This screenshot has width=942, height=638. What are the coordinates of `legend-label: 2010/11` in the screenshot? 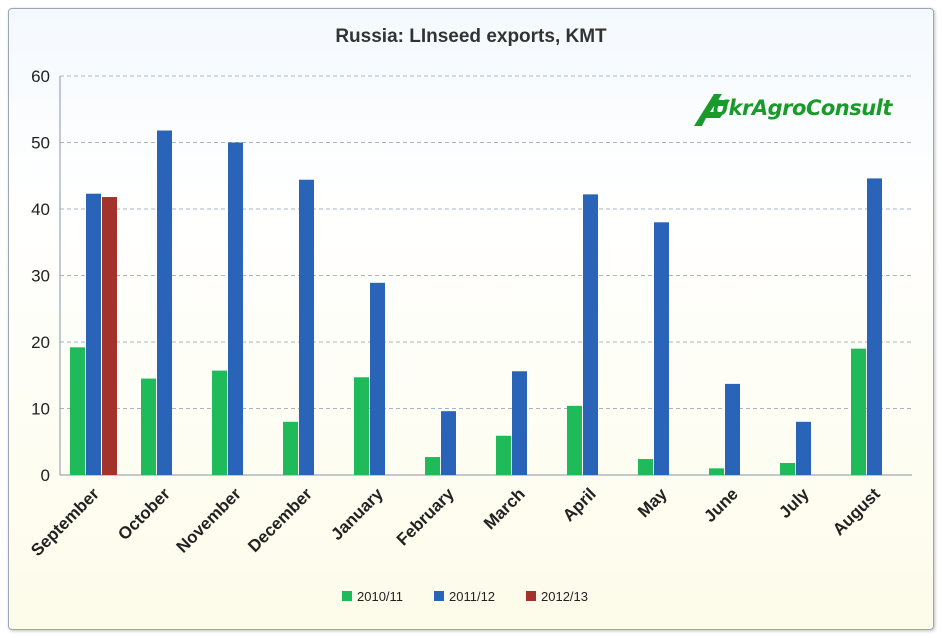 It's located at (380, 596).